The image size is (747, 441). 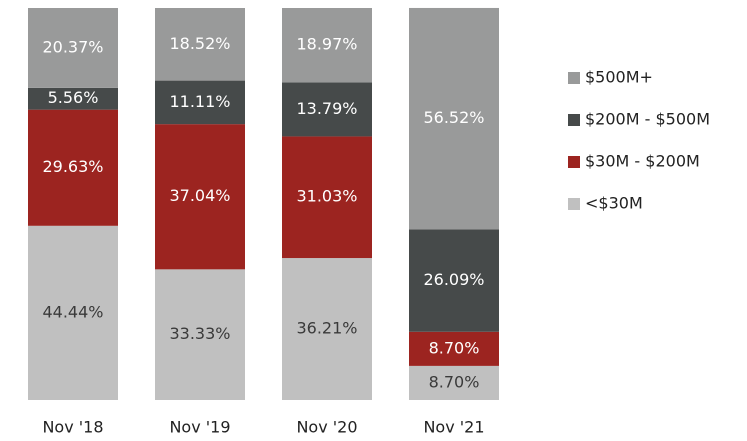 What do you see at coordinates (199, 427) in the screenshot?
I see `x-tick-label: Nov '19` at bounding box center [199, 427].